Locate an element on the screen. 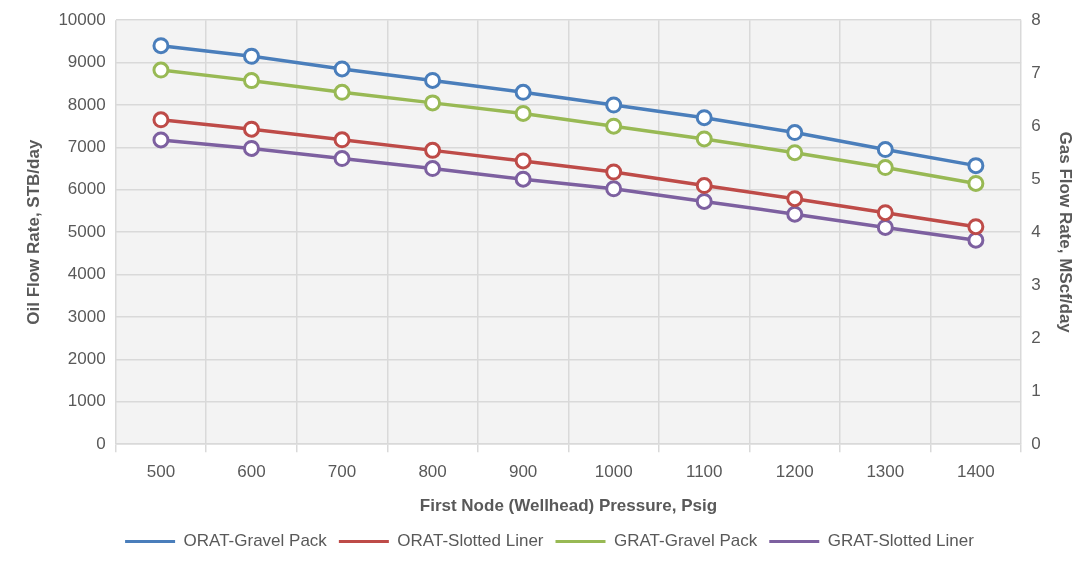 This screenshot has width=1089, height=580. y-axis-title: Oil Flow Rate, STB/day is located at coordinates (33, 232).